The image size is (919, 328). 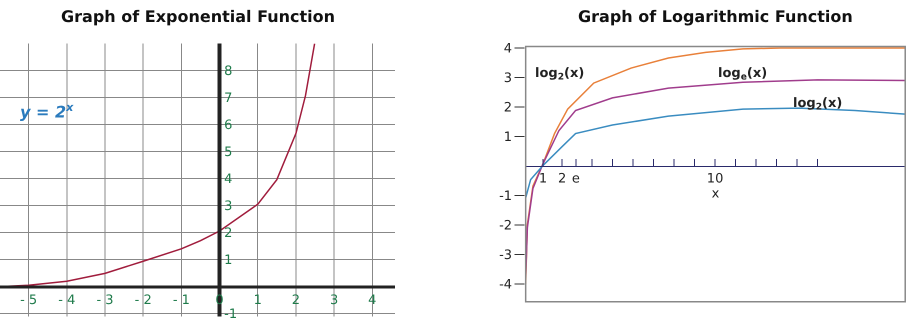 I want to click on y-tick-label: -4, so click(x=505, y=285).